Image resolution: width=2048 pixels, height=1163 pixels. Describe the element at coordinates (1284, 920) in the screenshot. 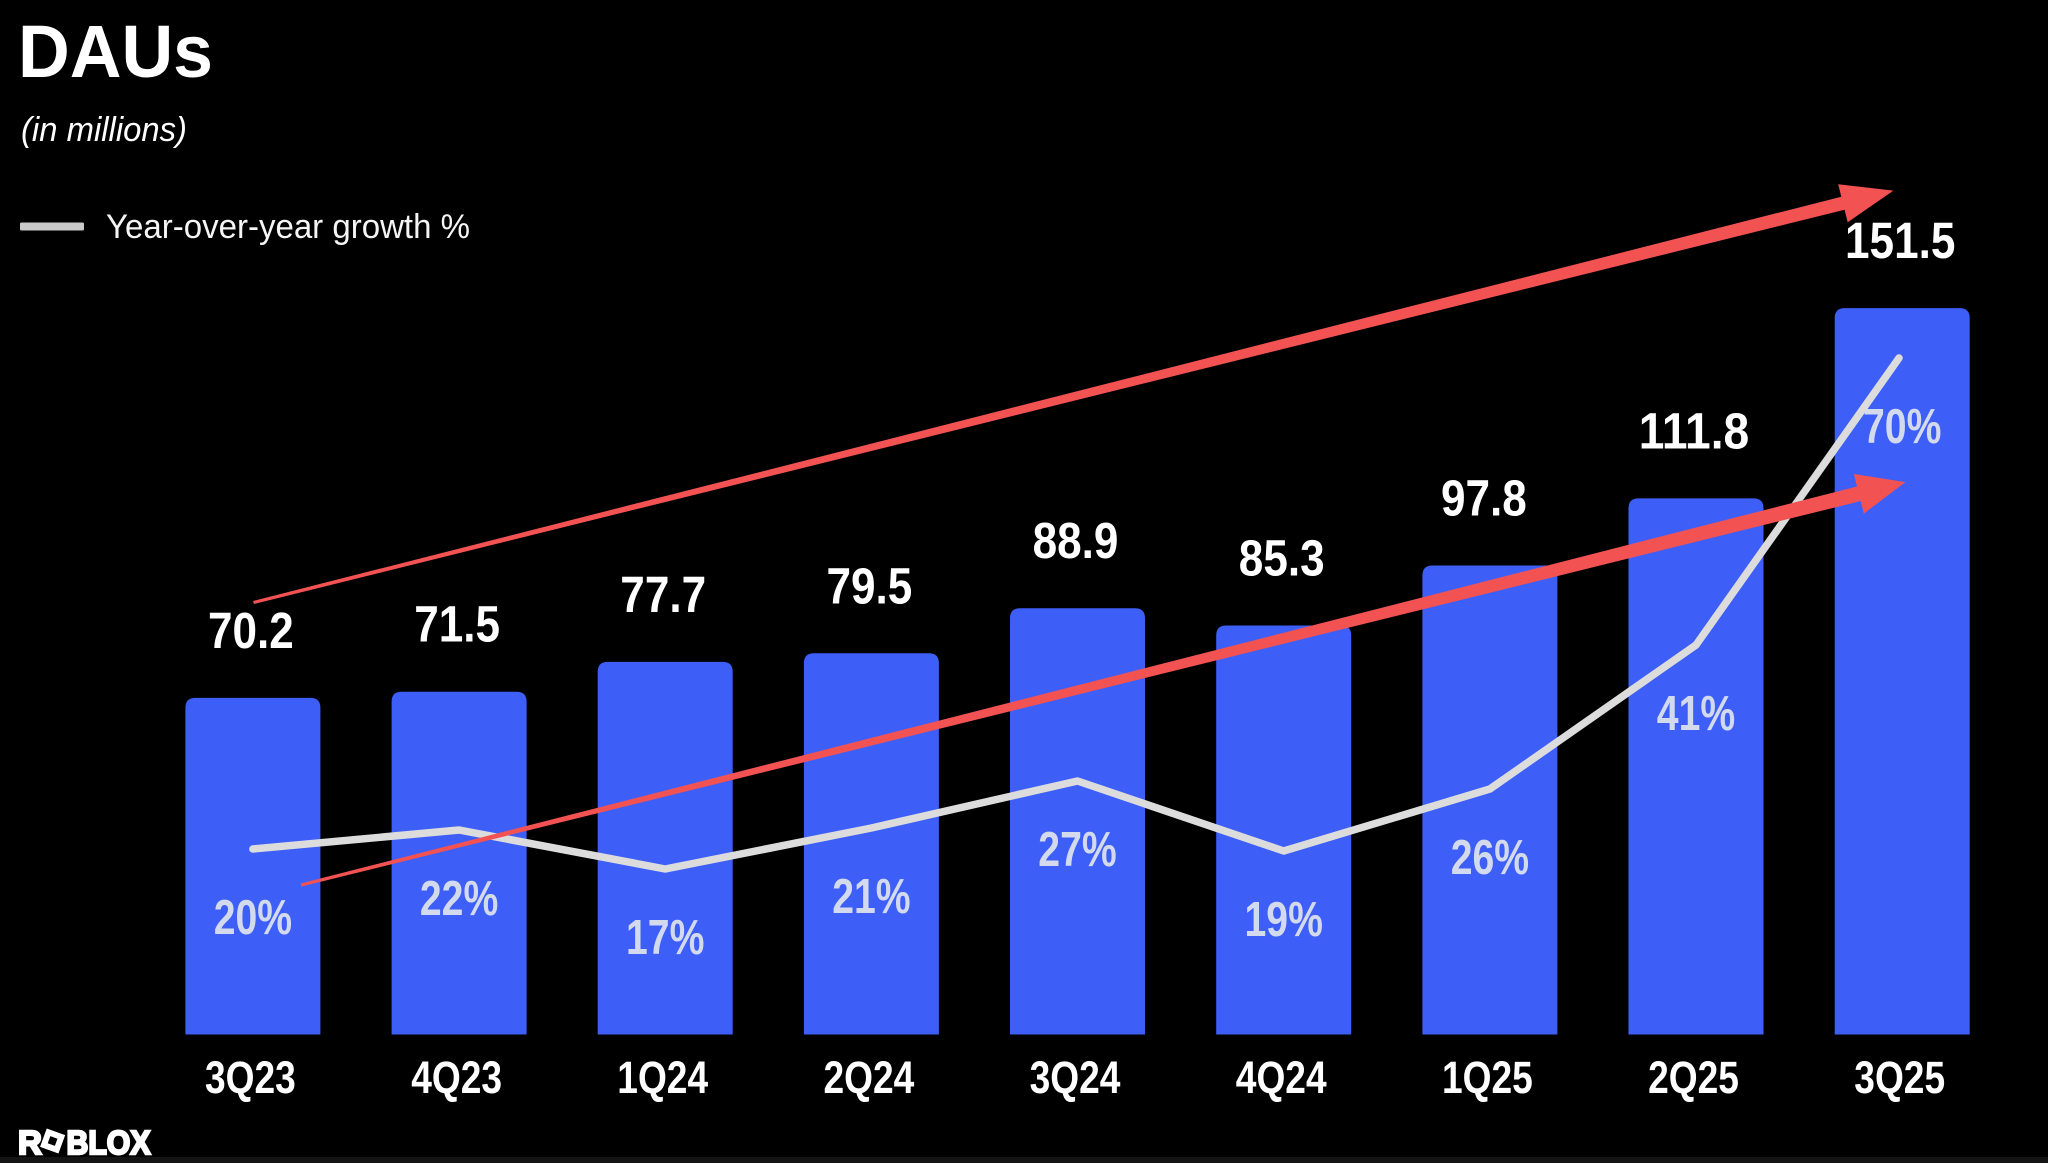

I see `svg-text: 19%` at that location.